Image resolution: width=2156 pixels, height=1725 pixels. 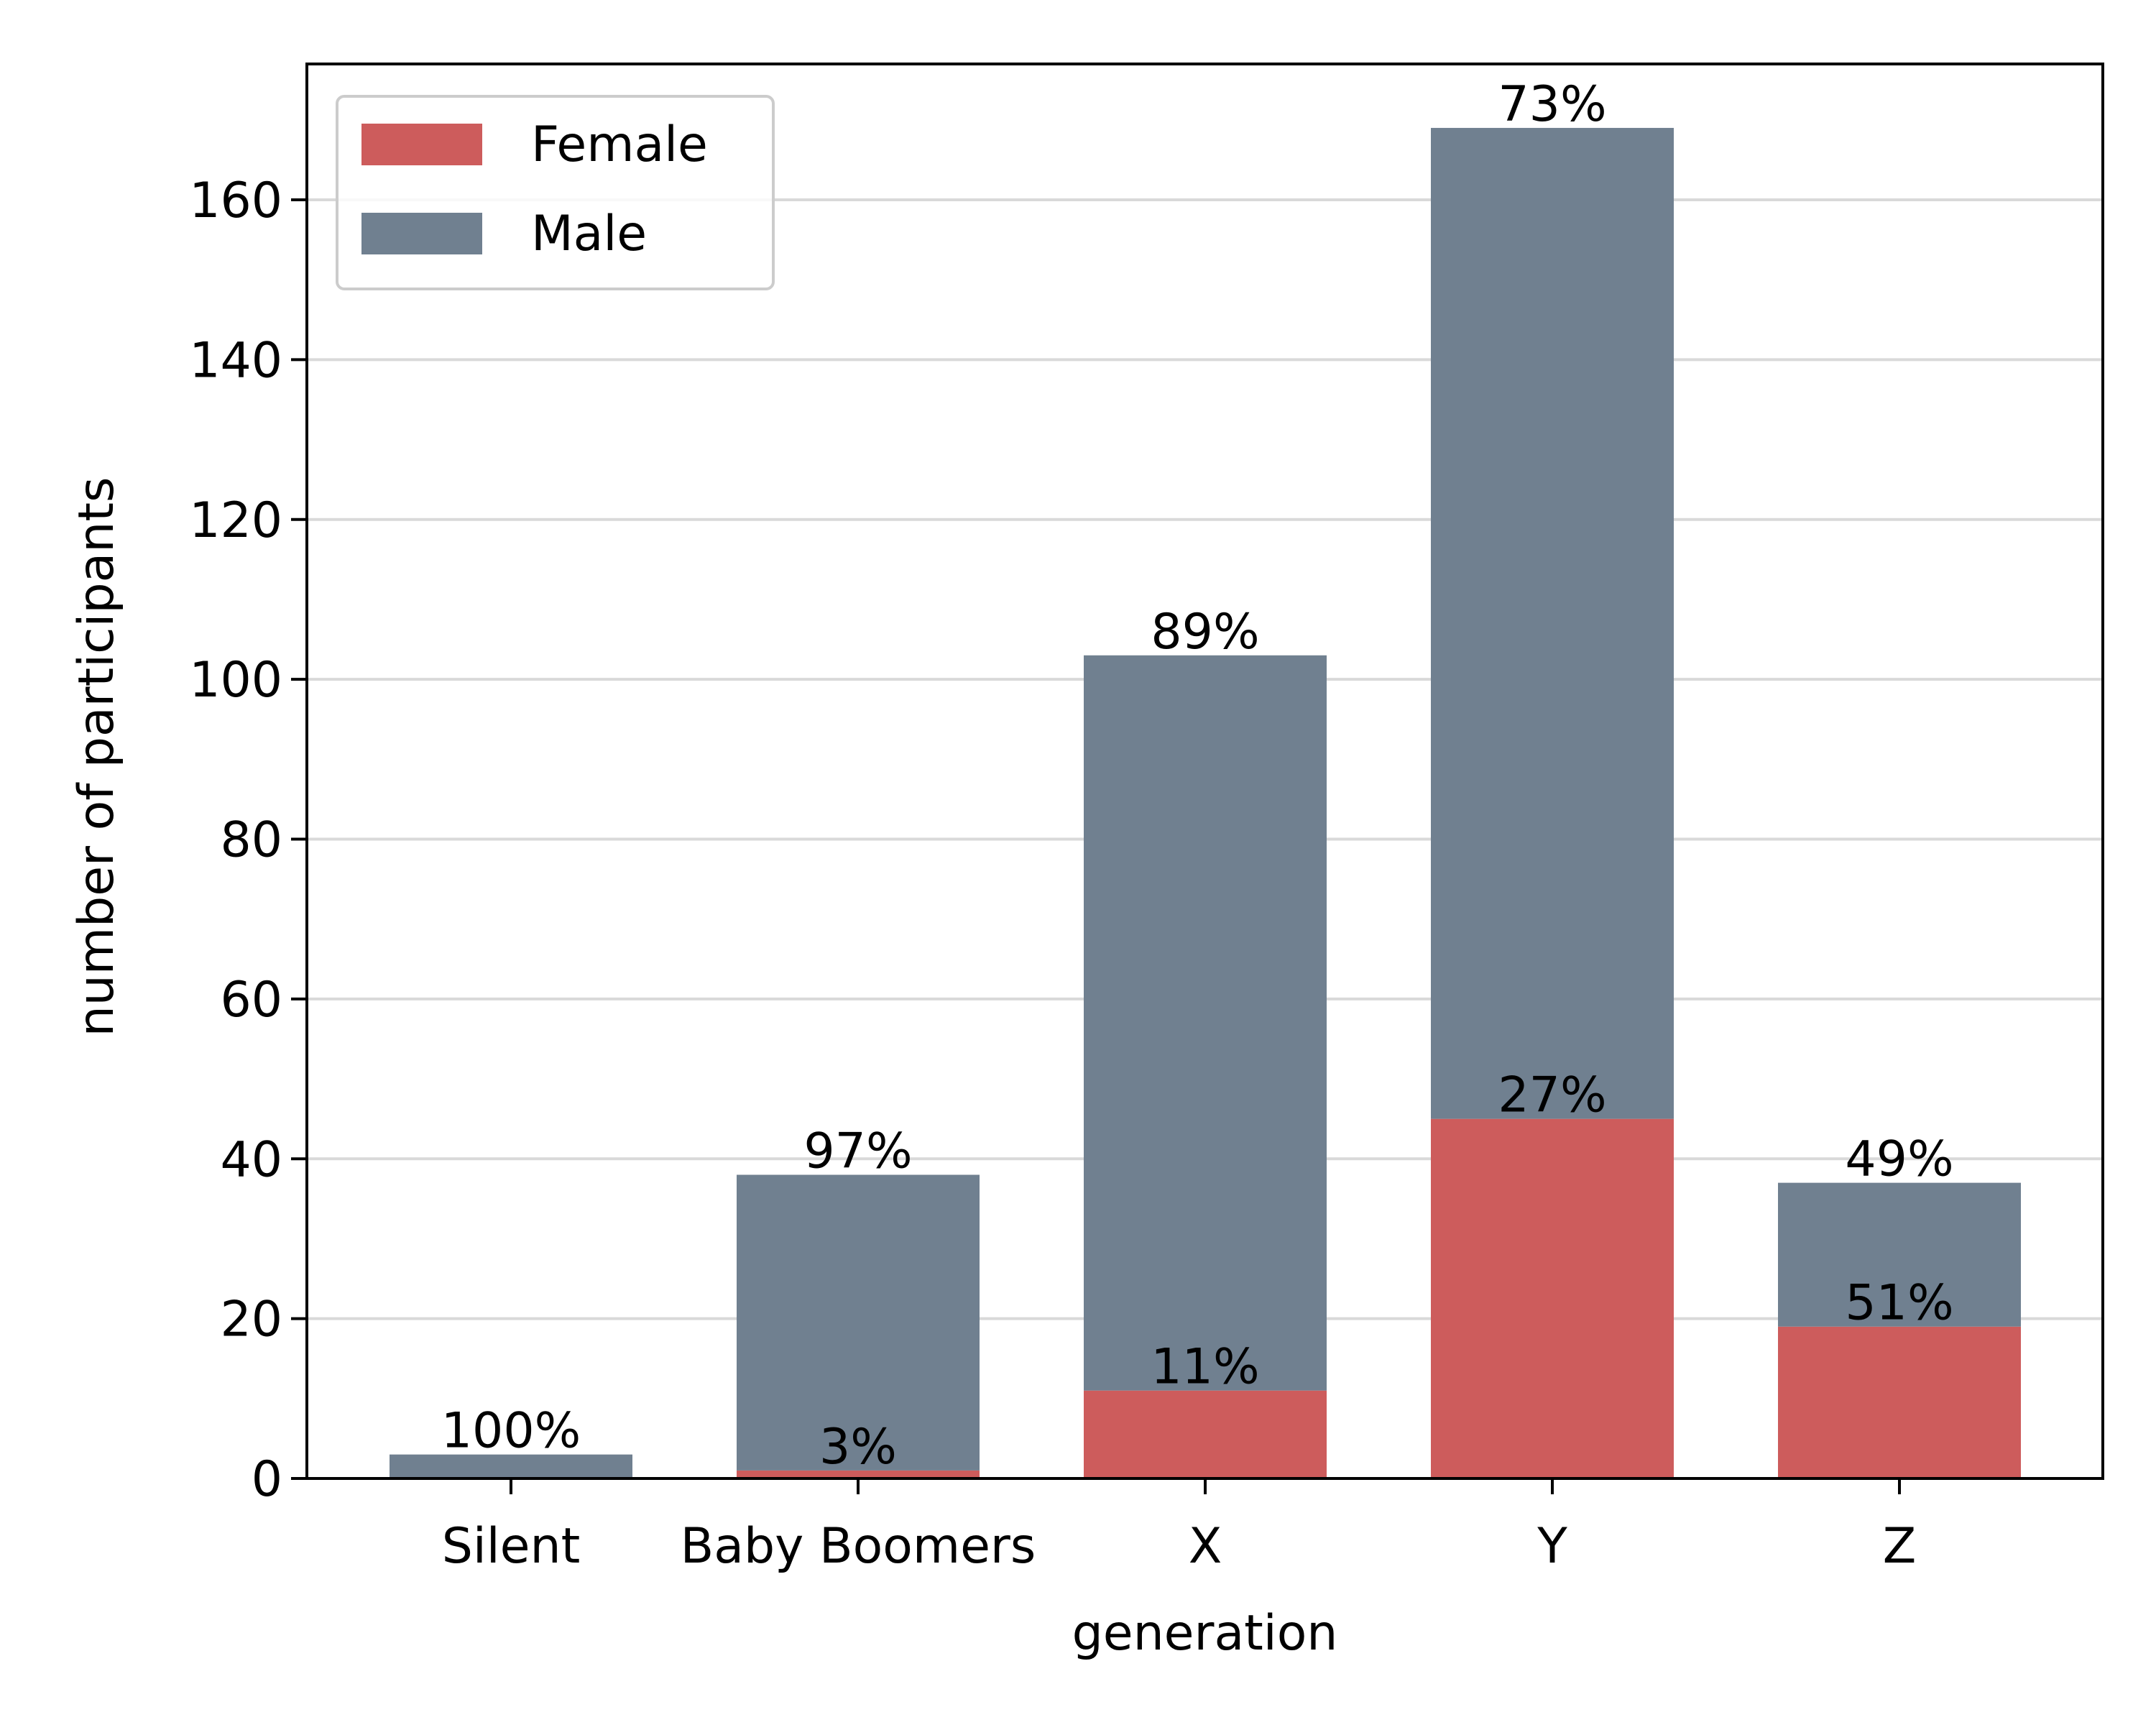 What do you see at coordinates (1552, 1095) in the screenshot?
I see `data-label-female-3: 27%` at bounding box center [1552, 1095].